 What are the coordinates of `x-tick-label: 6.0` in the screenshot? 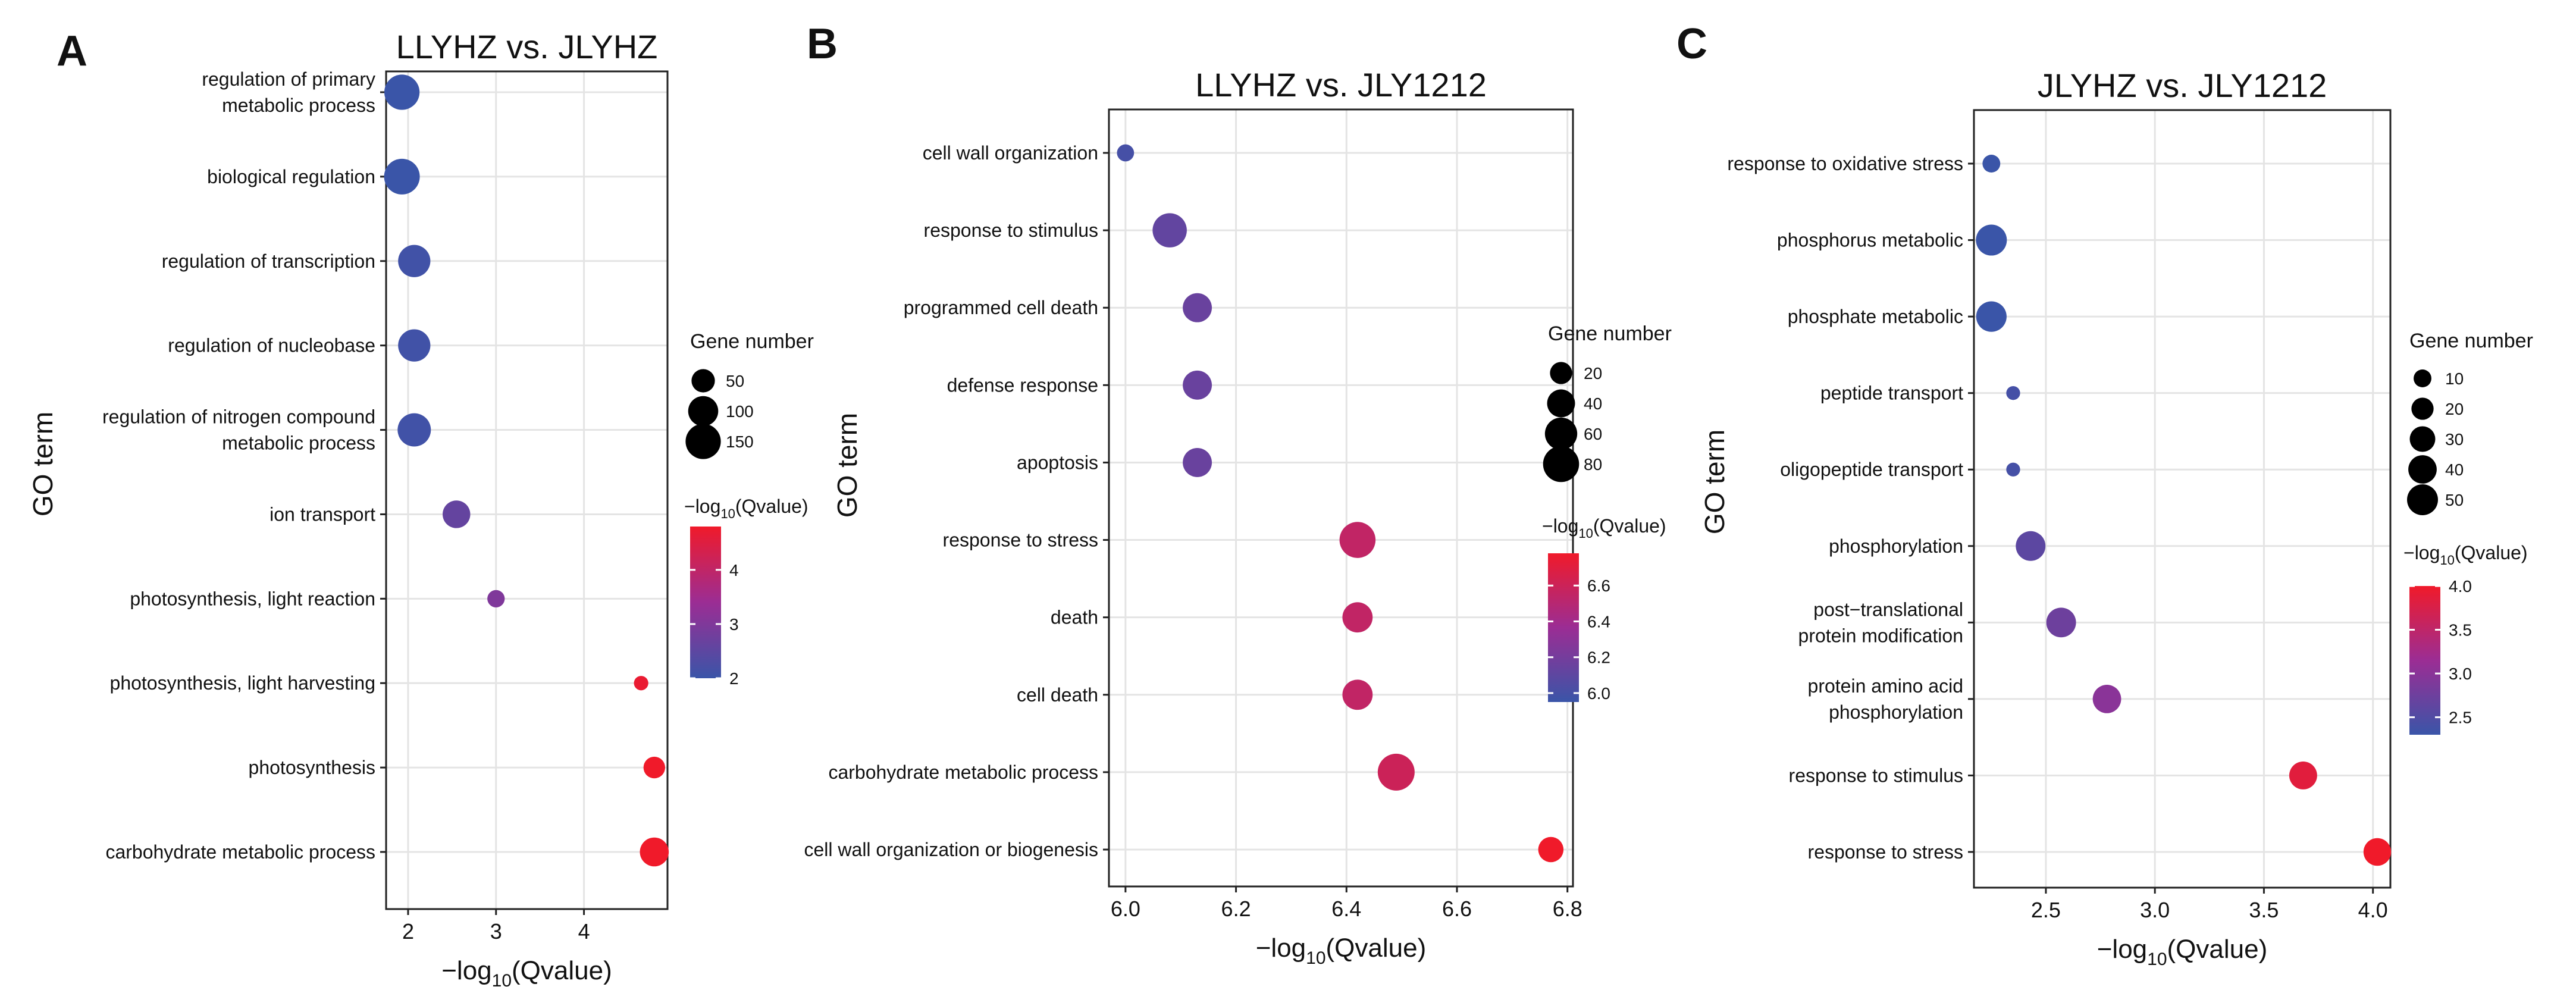 It's located at (1125, 909).